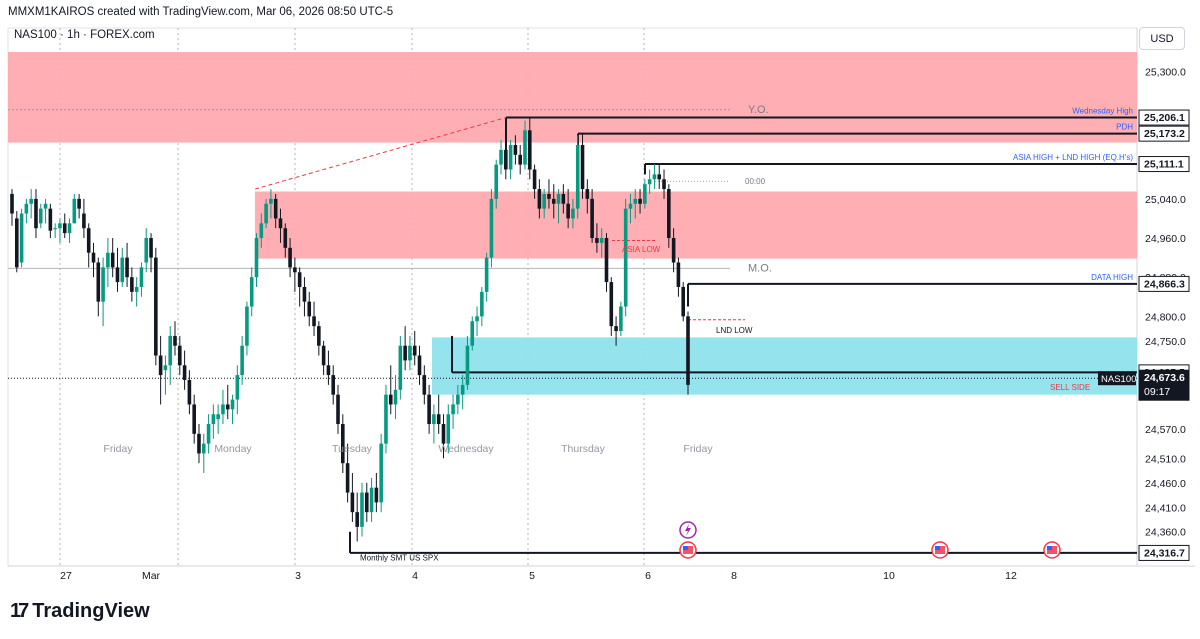 This screenshot has width=1200, height=639. I want to click on price-tag-label: 24,866.3, so click(1164, 284).